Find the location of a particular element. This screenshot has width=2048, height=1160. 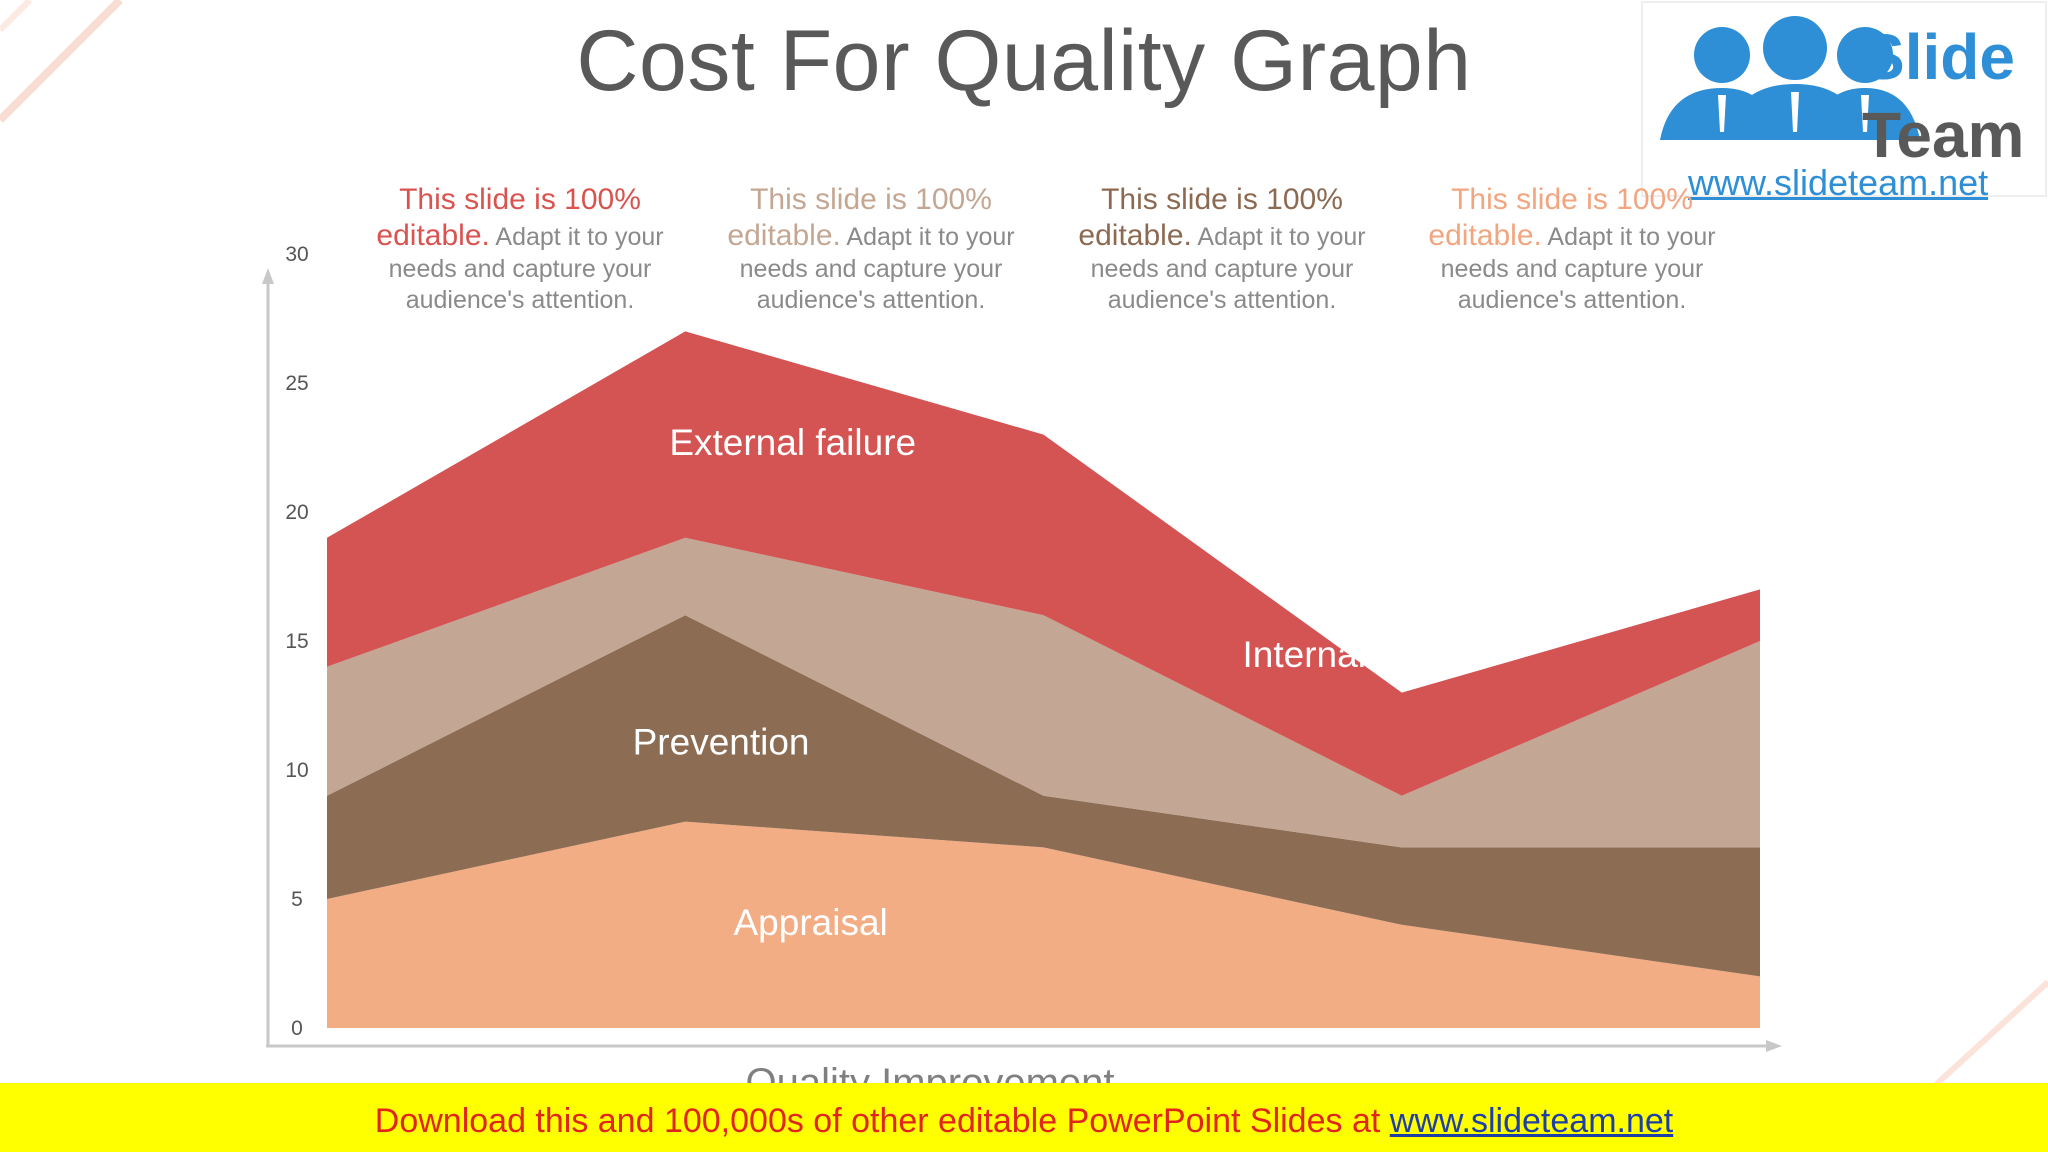

series-label: External failure is located at coordinates (792, 442).